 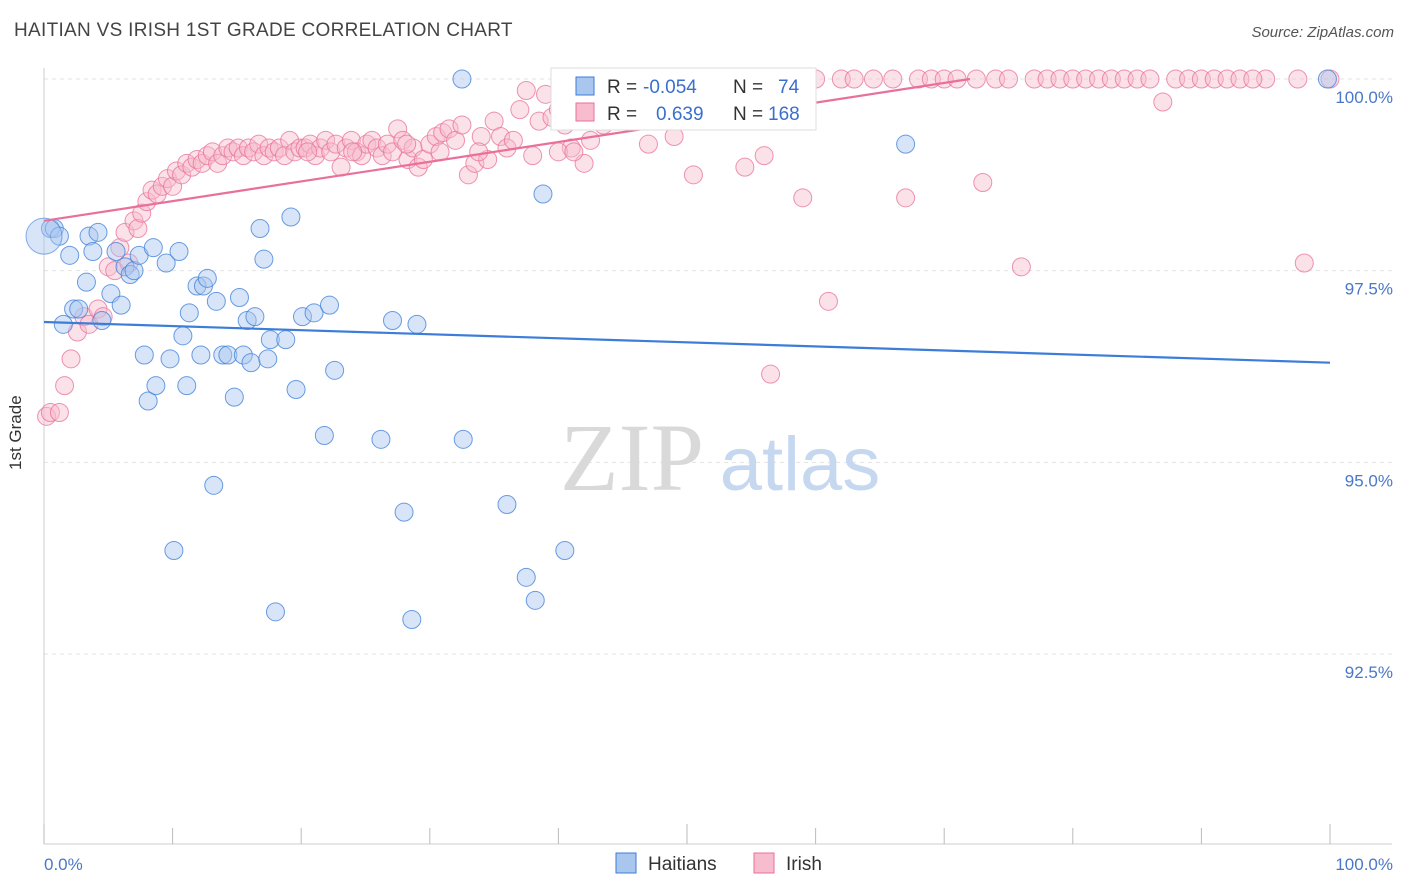 What do you see at coordinates (748, 87) in the screenshot?
I see `haitians-n-label: N =` at bounding box center [748, 87].